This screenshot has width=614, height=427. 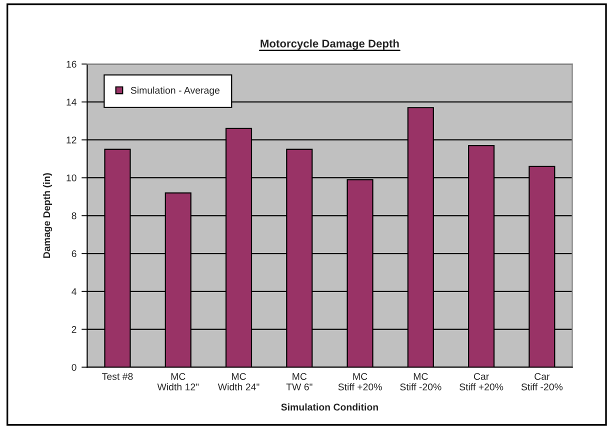 I want to click on x-tick-label: Car Stiff -20%, so click(x=542, y=381).